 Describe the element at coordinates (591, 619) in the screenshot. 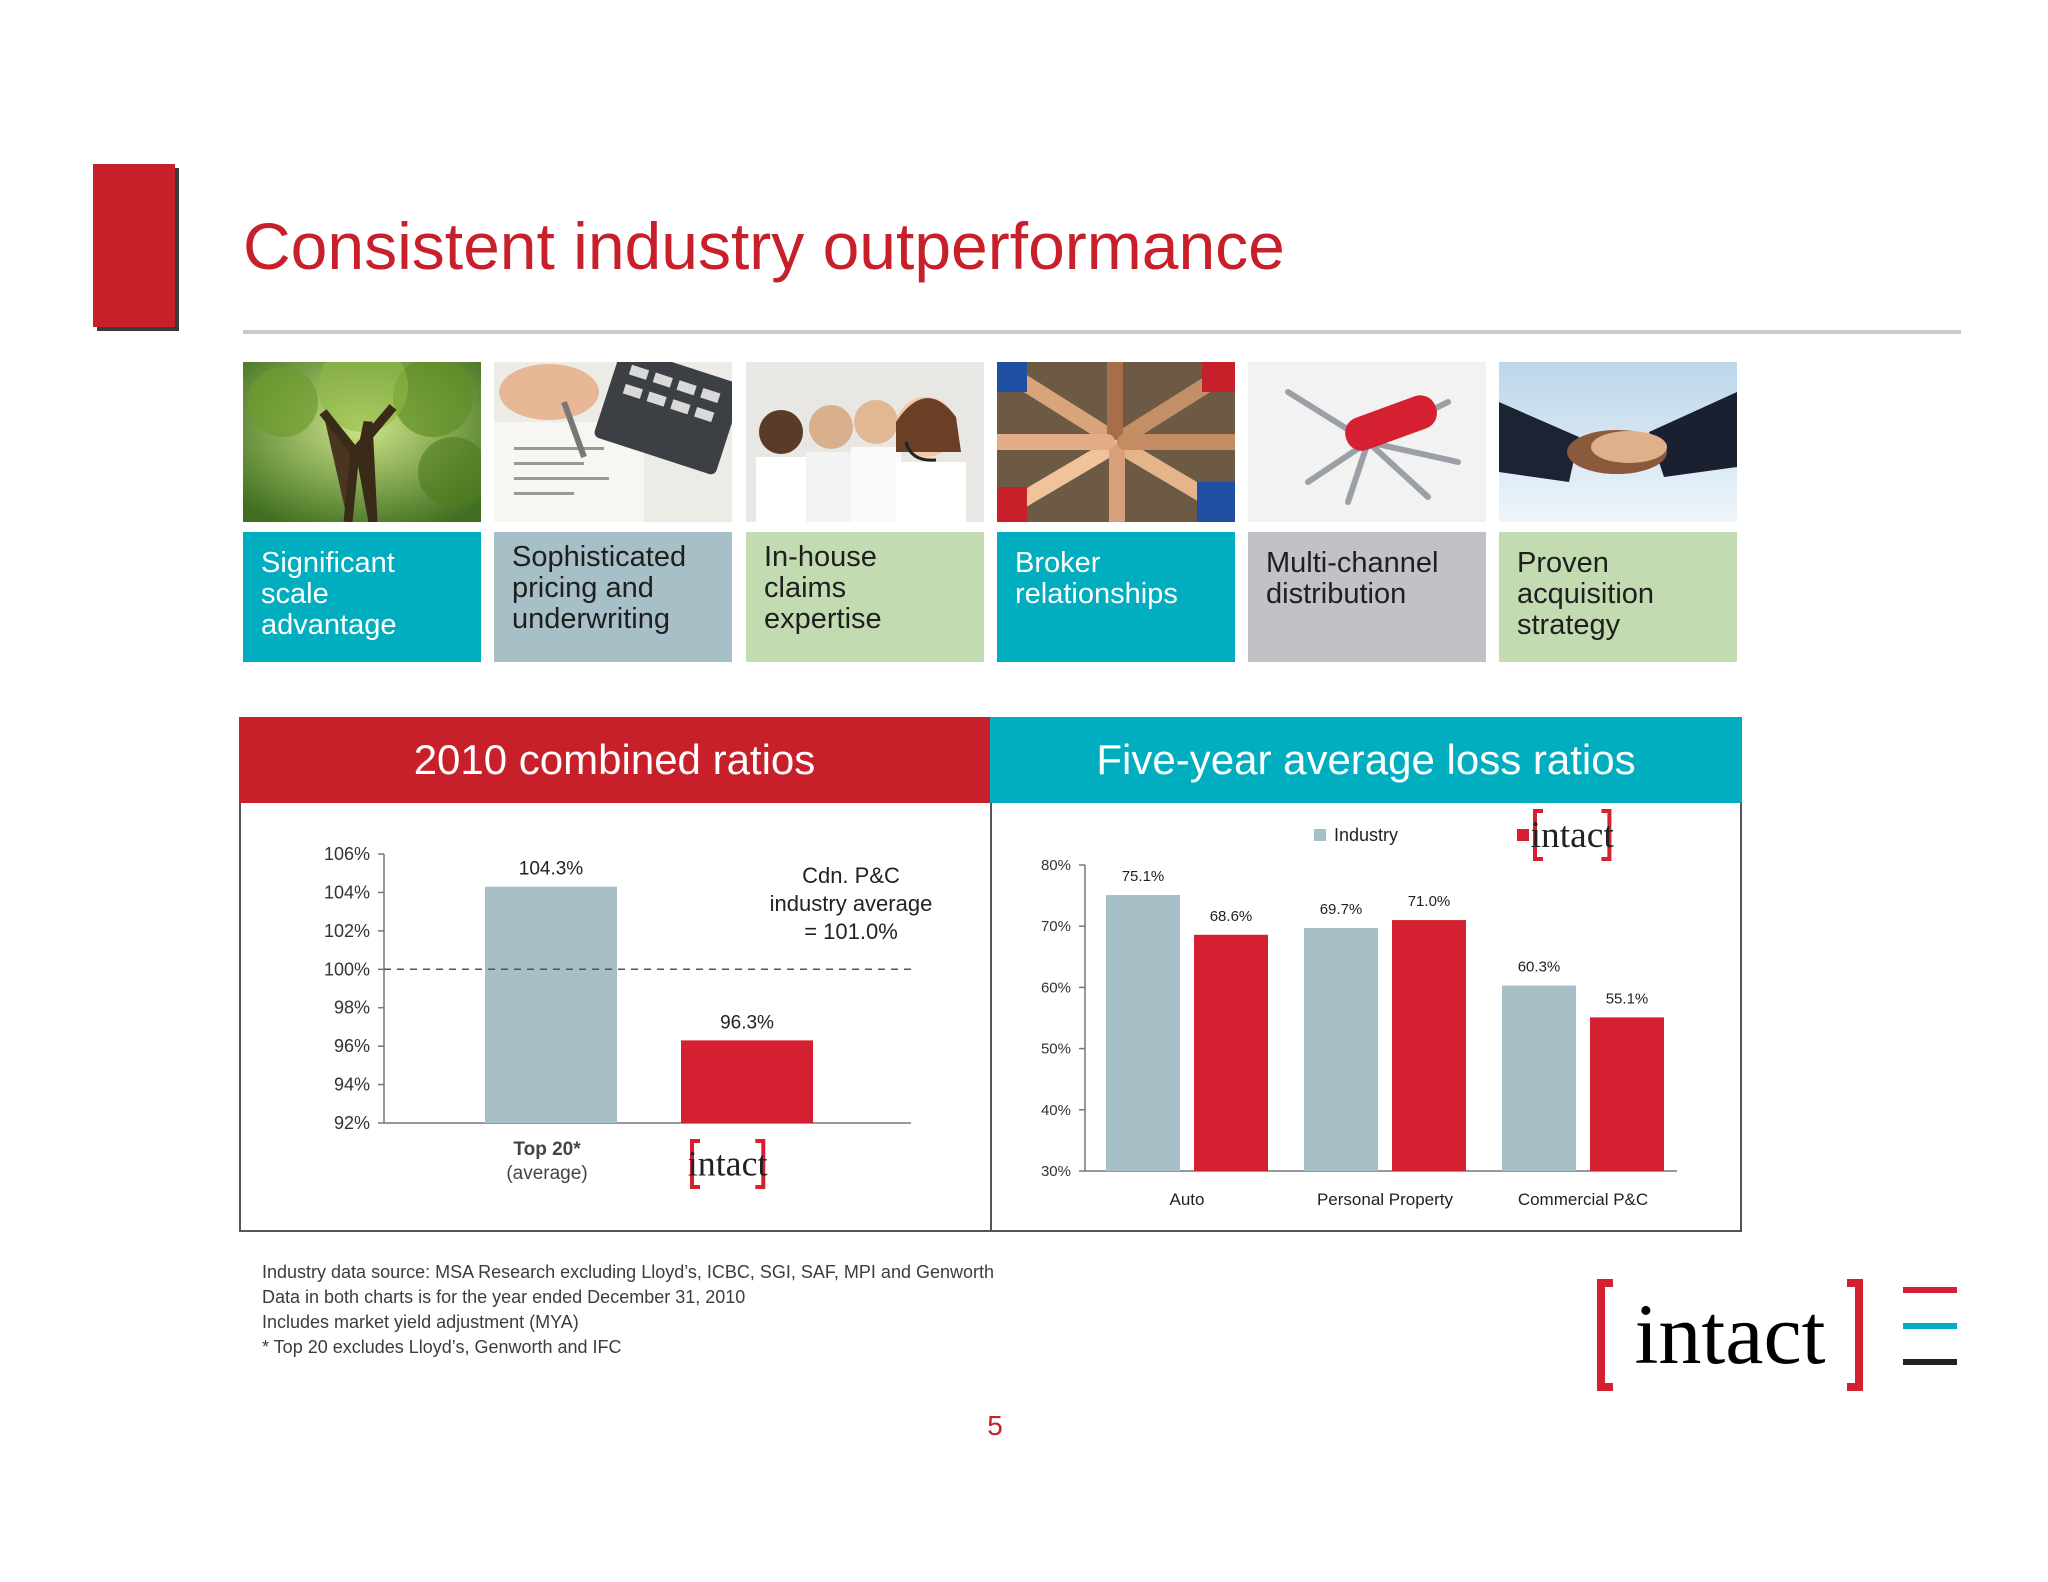

I see `pillar-line: underwriting` at that location.